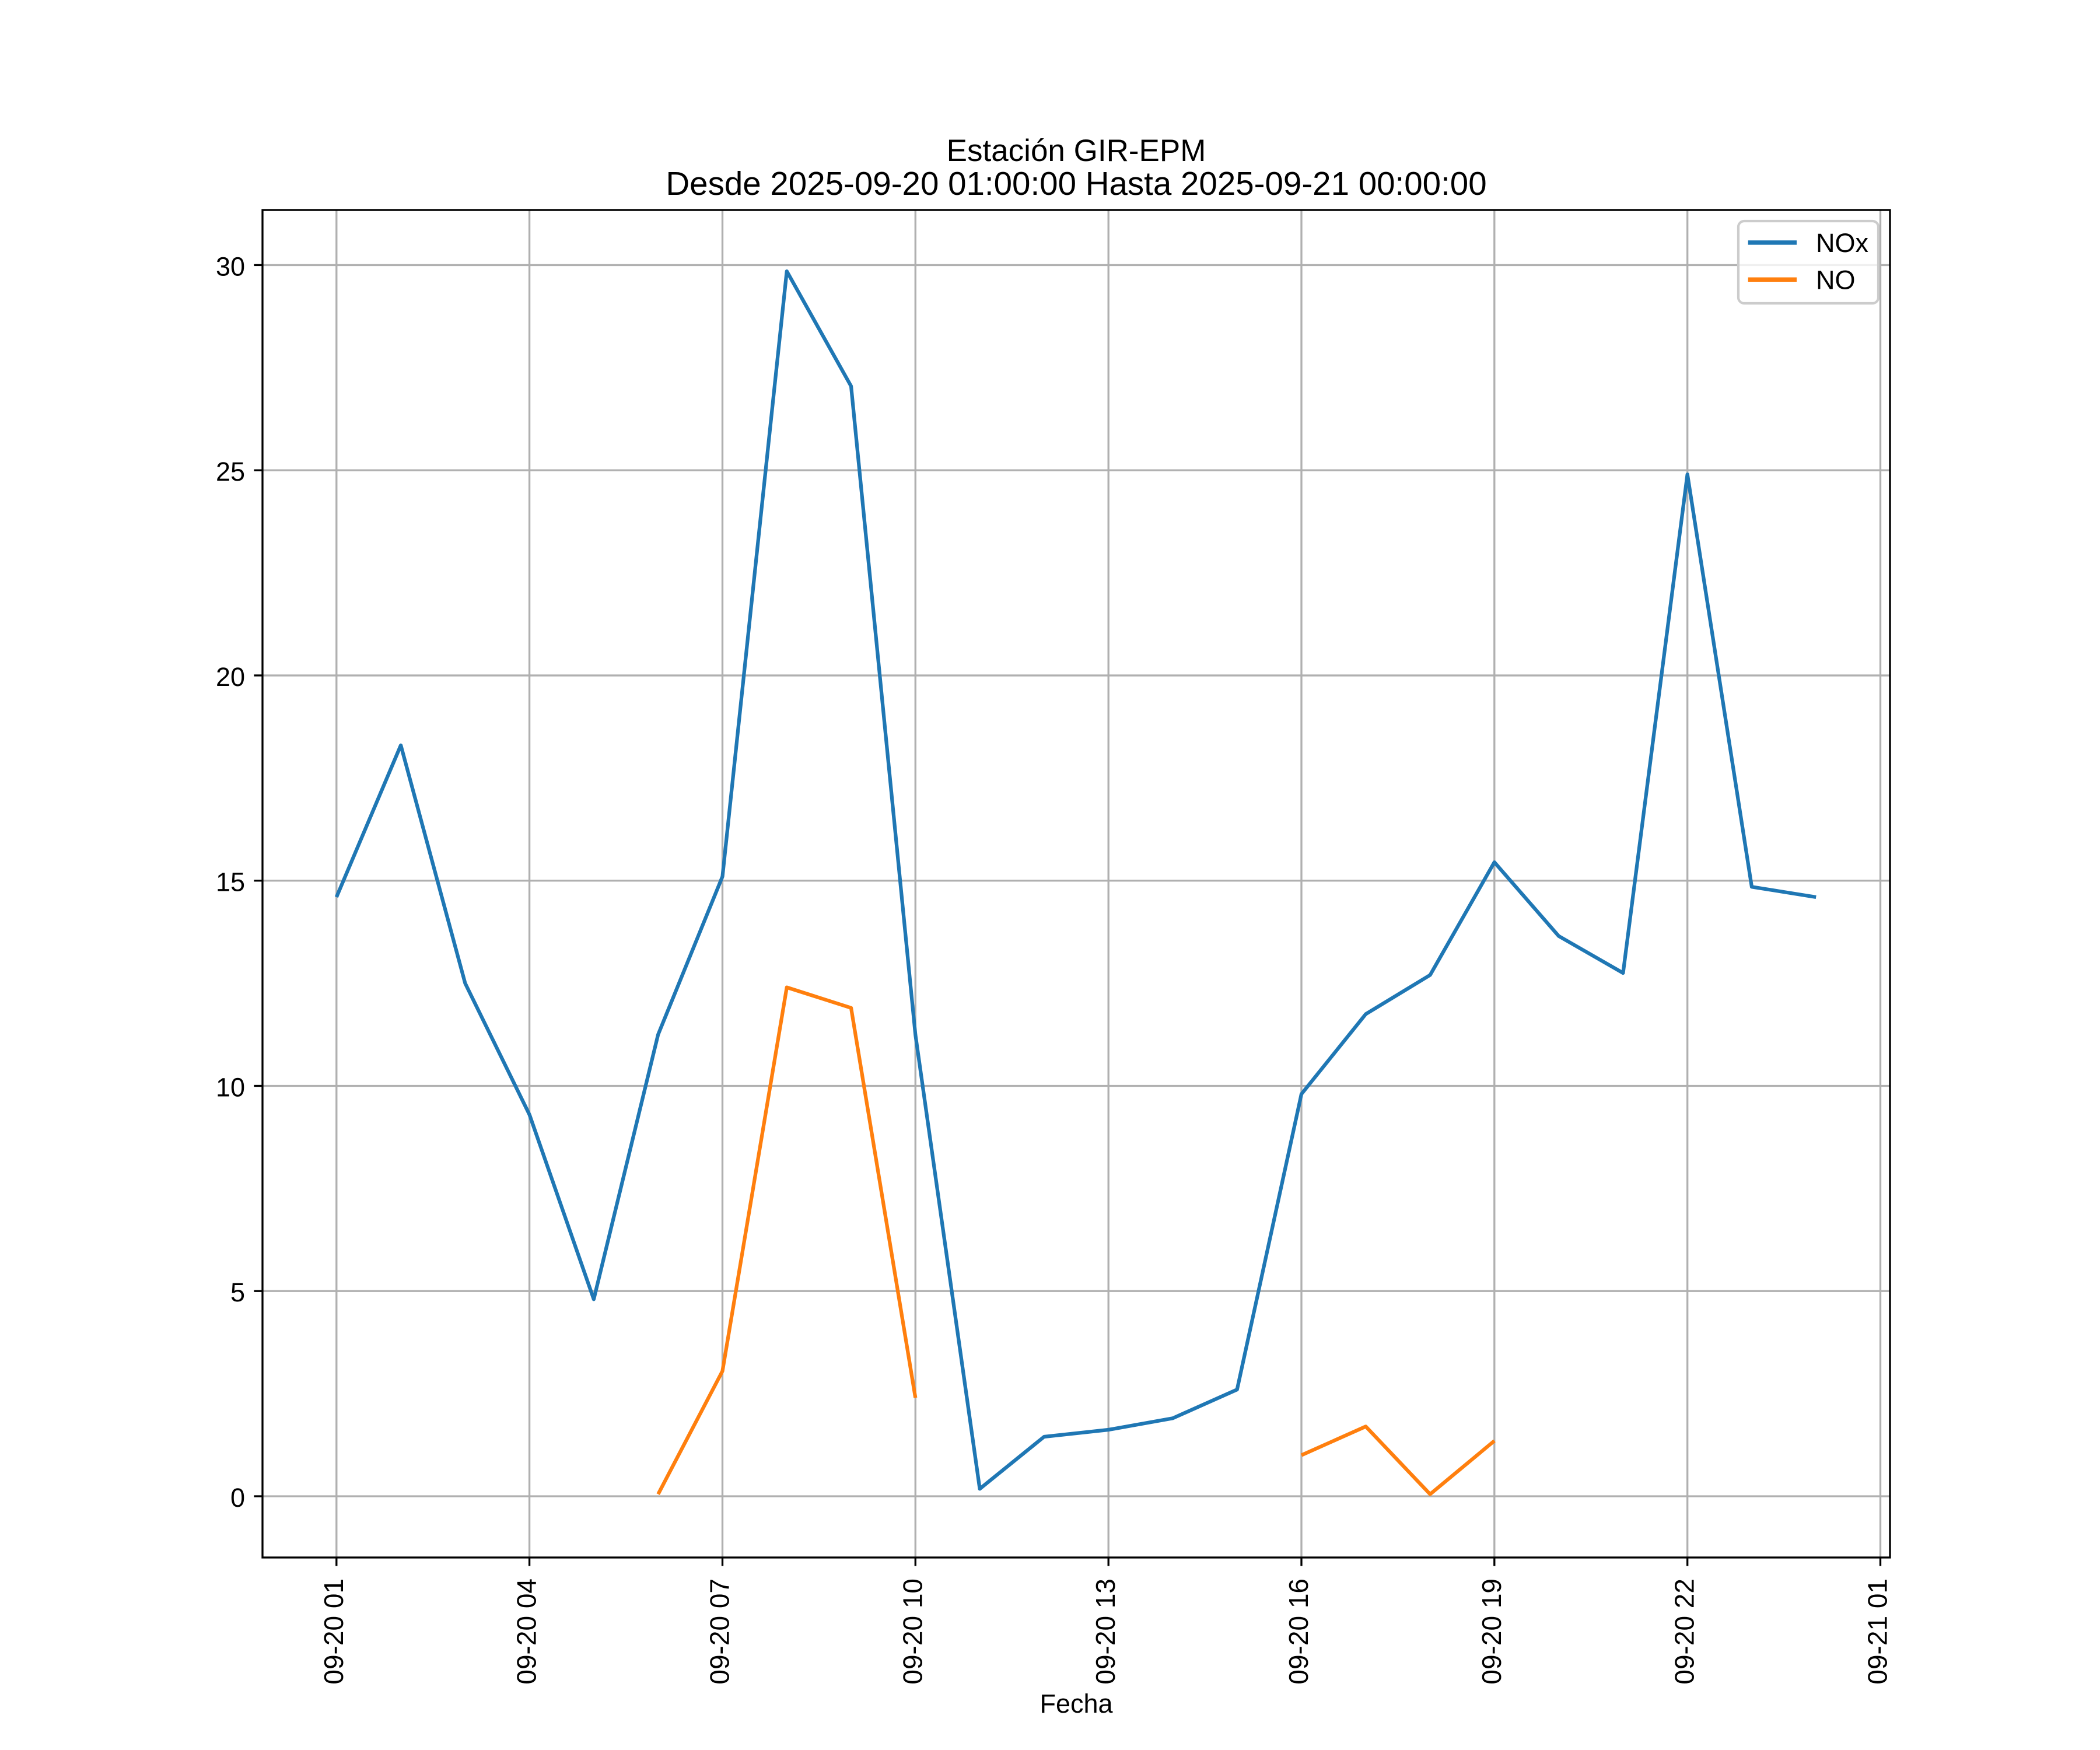 This screenshot has height=1750, width=2100. What do you see at coordinates (1298, 1631) in the screenshot?
I see `svg-text: 09-20 16` at bounding box center [1298, 1631].